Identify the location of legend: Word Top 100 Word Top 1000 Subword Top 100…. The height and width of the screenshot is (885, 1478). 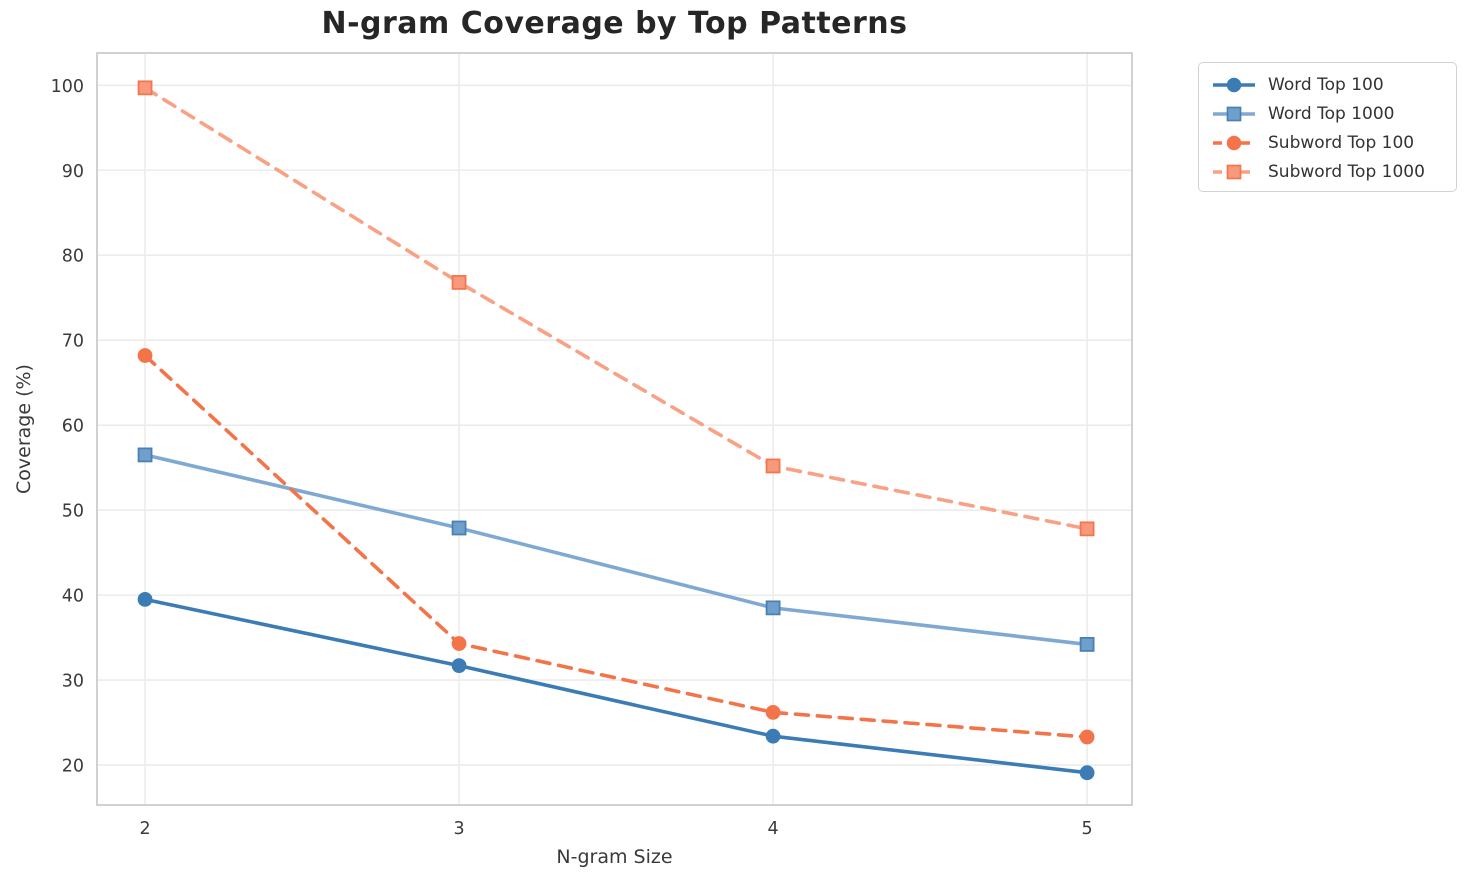
(1327, 127).